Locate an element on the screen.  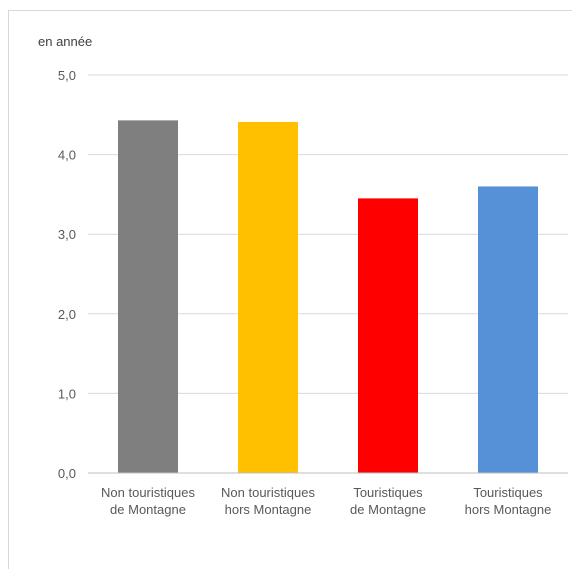
y-tick-label: 4,0 is located at coordinates (67, 155).